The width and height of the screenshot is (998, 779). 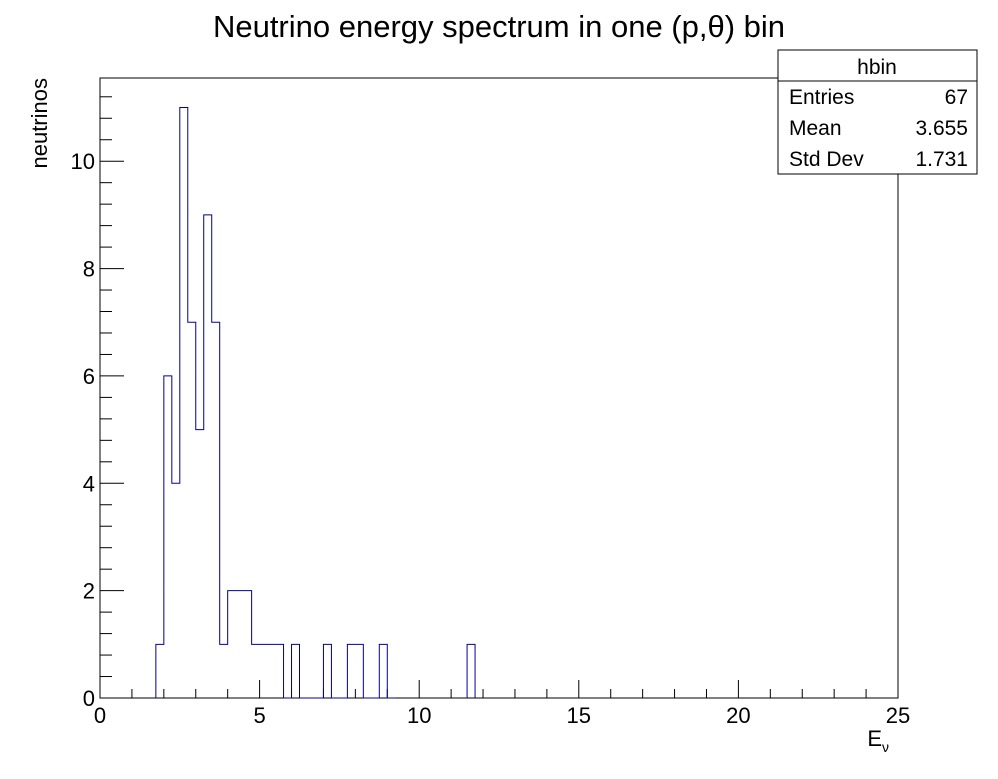 I want to click on stats-entries-value: 67, so click(x=956, y=97).